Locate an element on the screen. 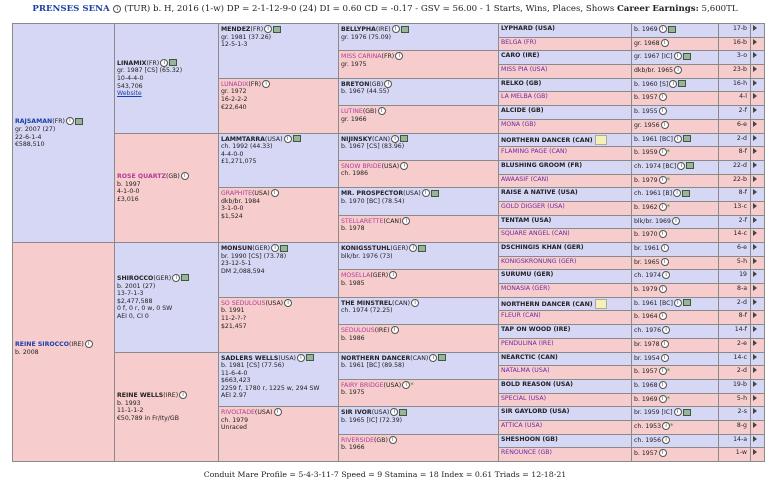  gen5-name-0: LYPHARD (USA) is located at coordinates (528, 28).